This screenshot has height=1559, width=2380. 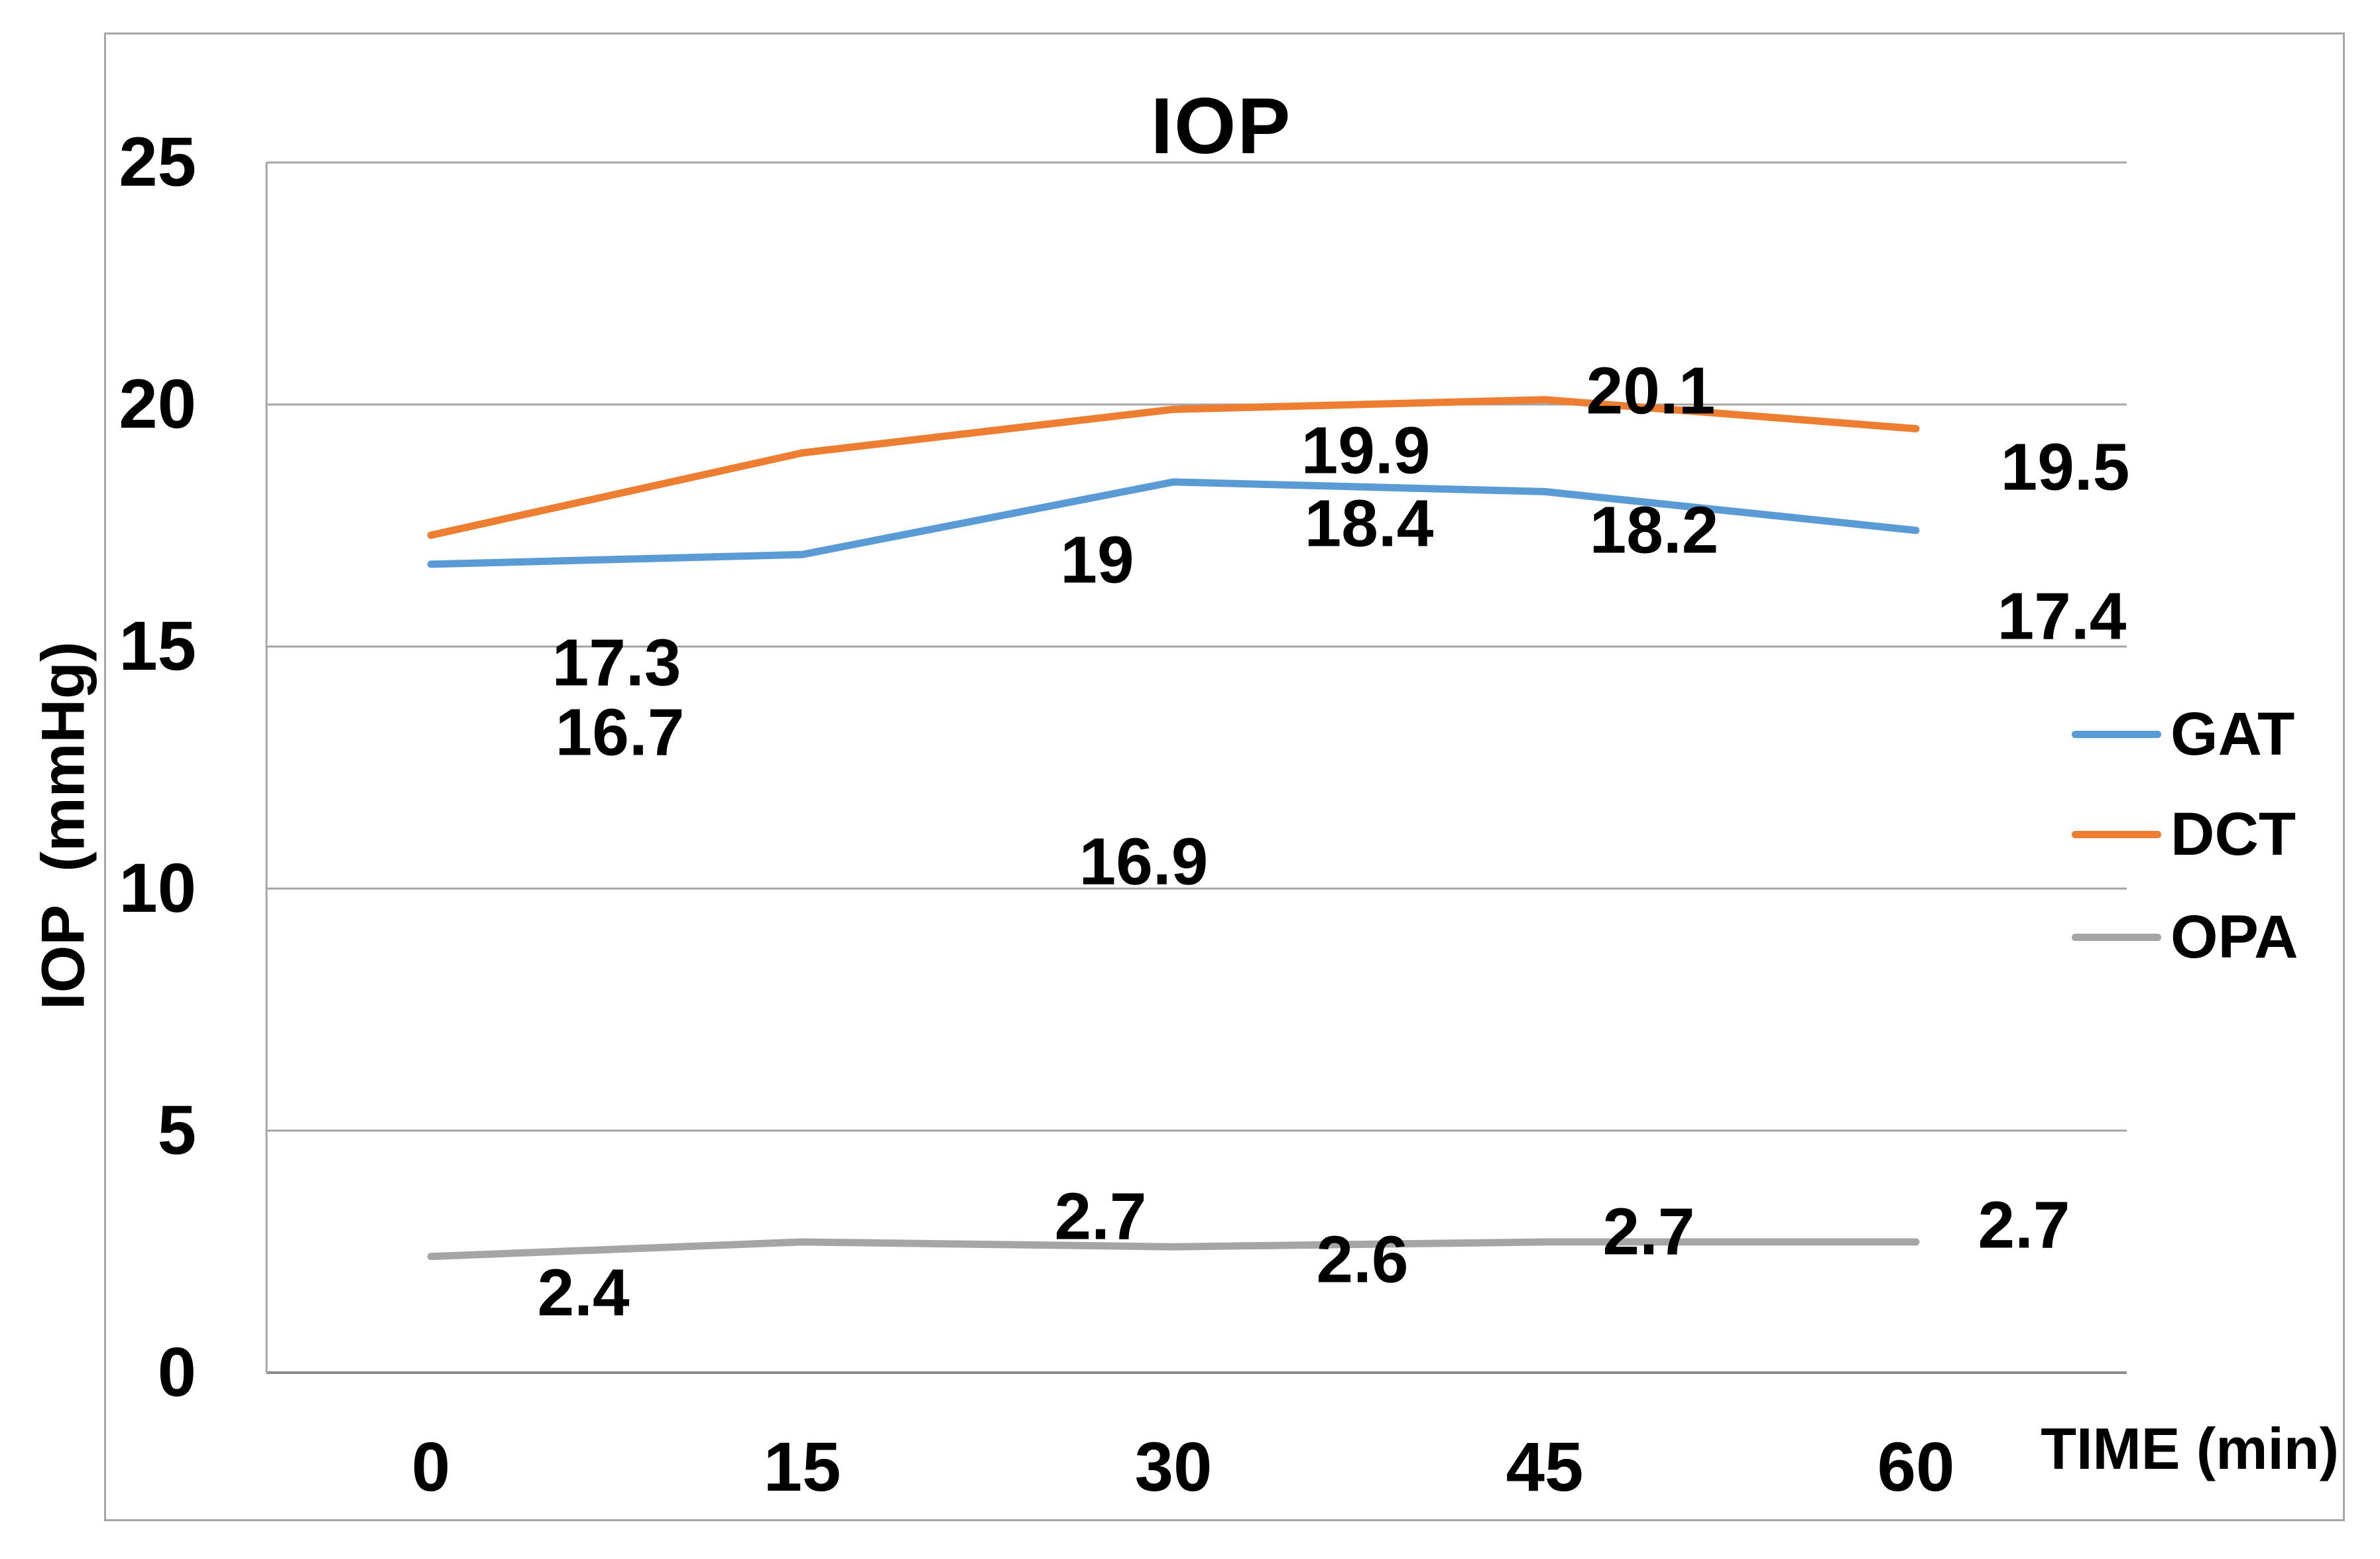 I want to click on data-label-GAT-1: 16.9, so click(x=1144, y=861).